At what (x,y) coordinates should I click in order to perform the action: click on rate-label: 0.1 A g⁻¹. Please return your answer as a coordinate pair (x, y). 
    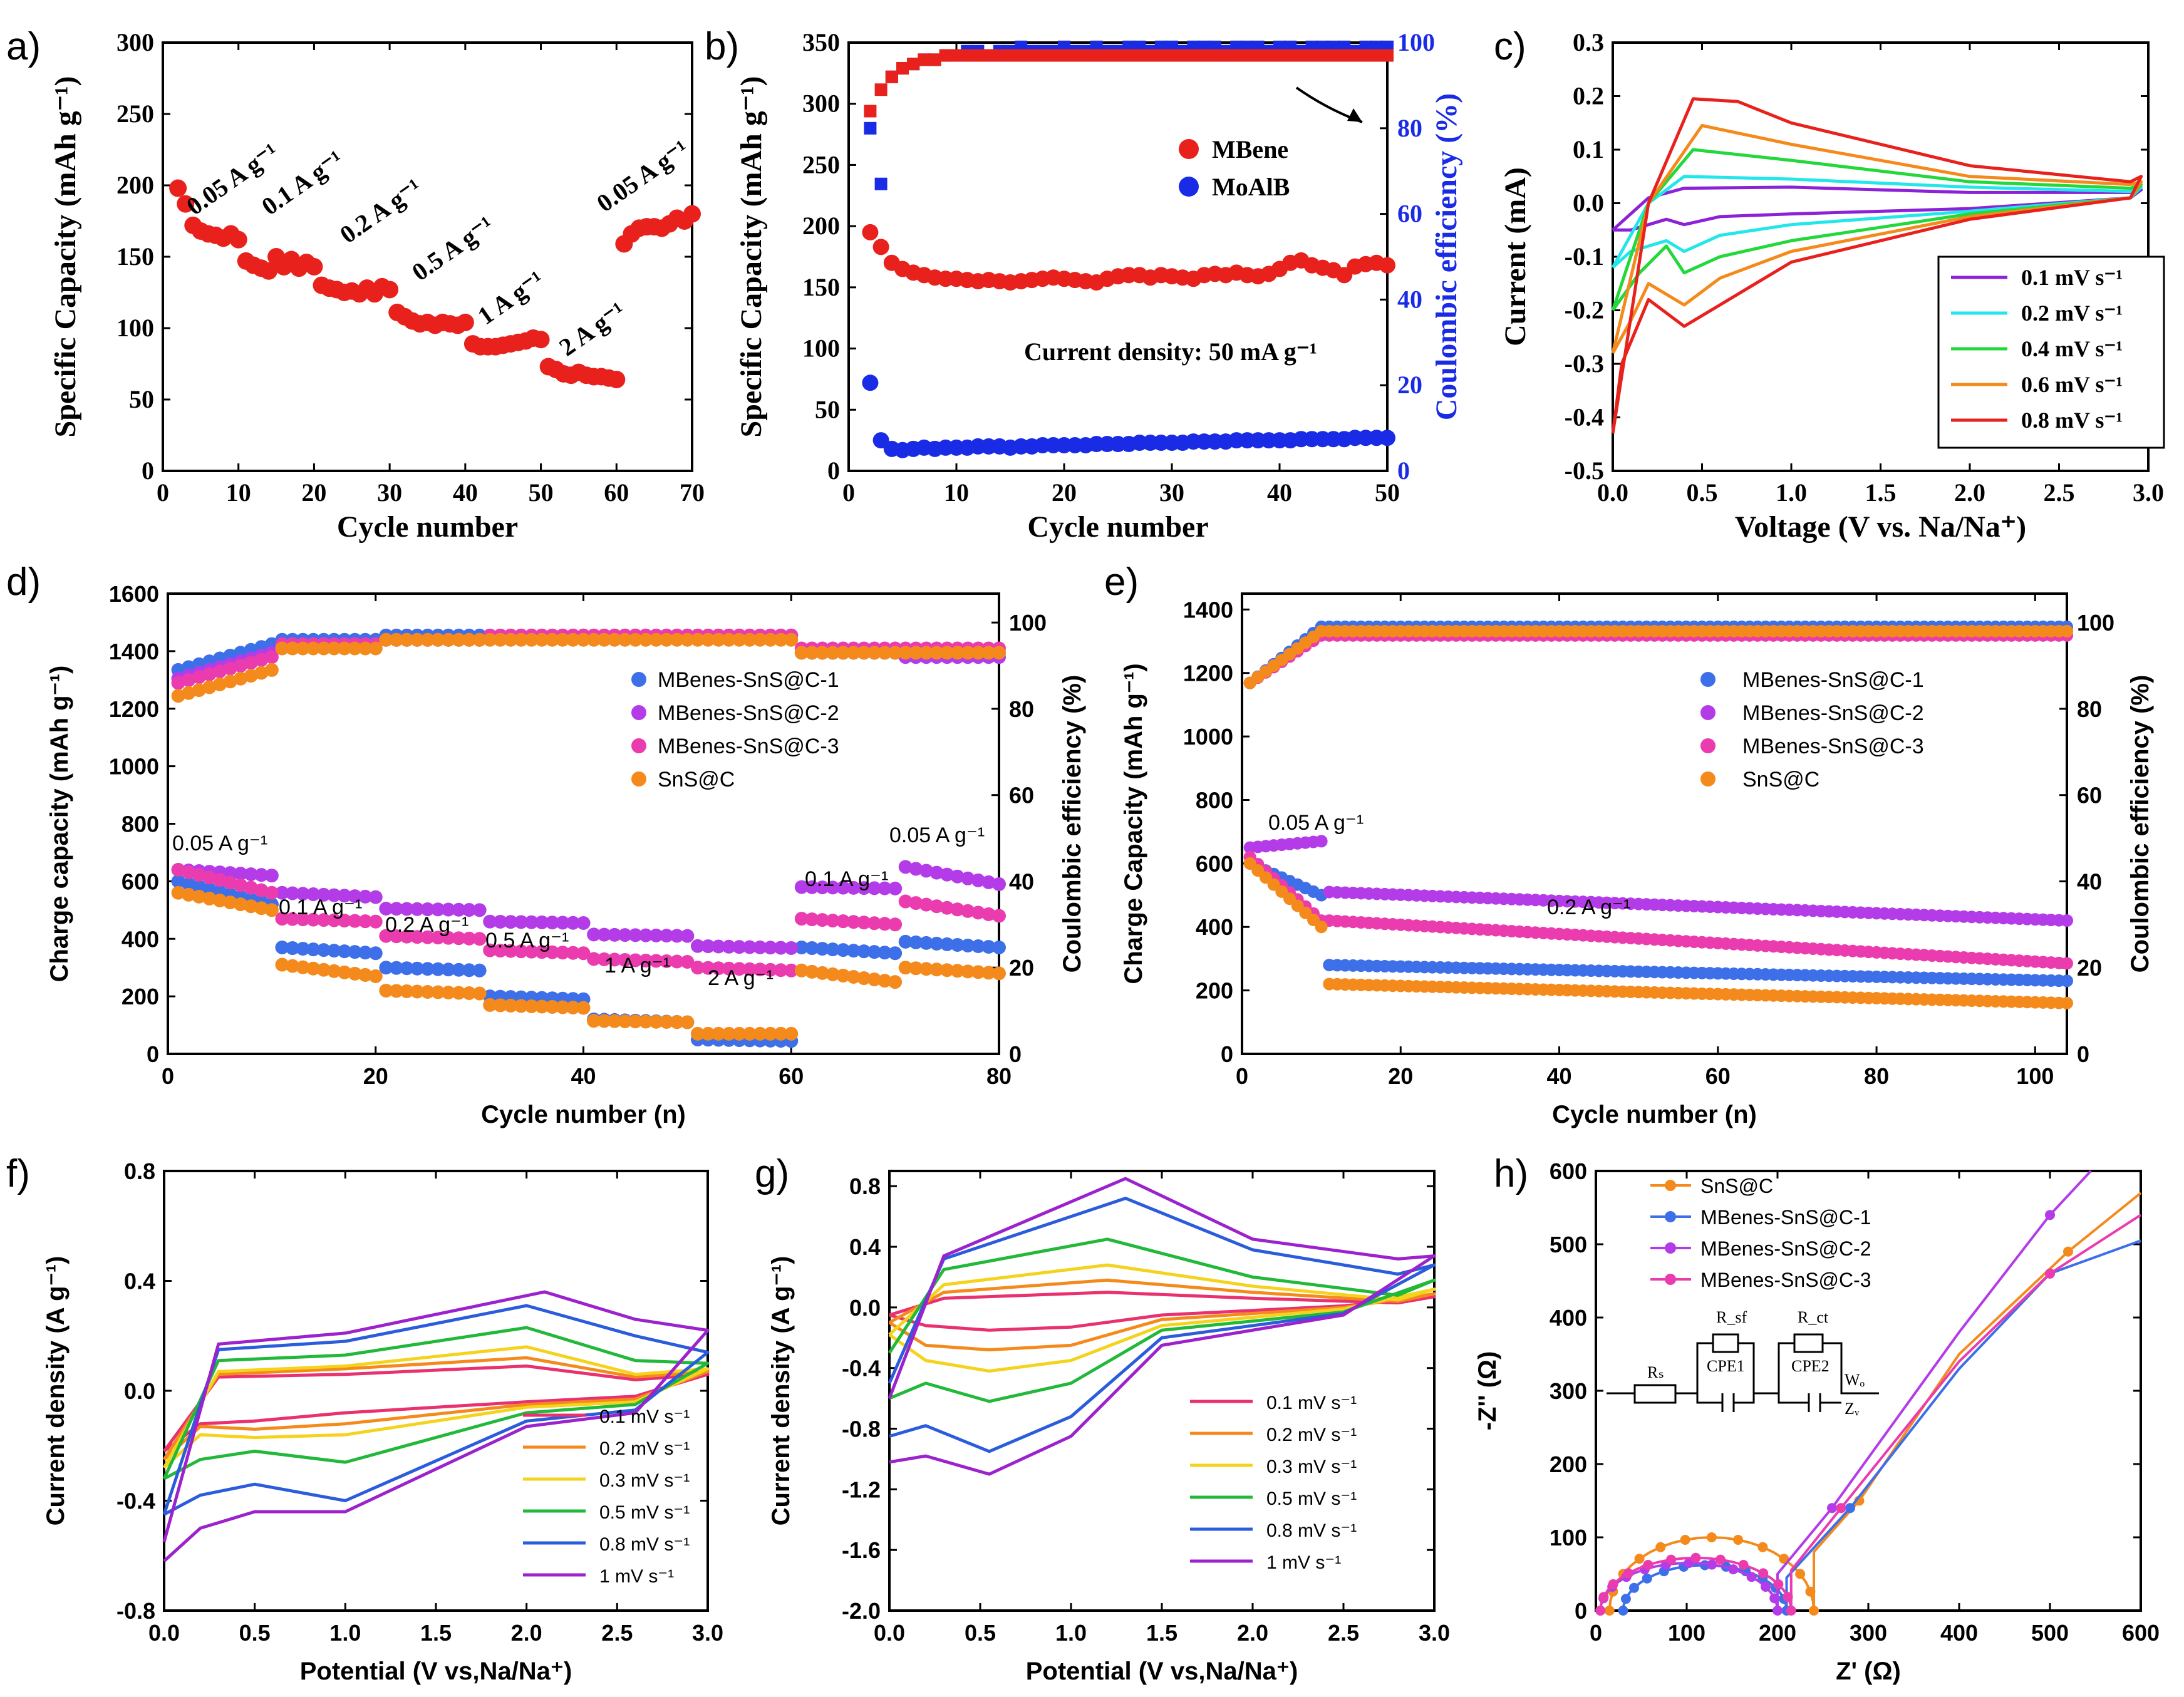
    Looking at the image, I should click on (320, 907).